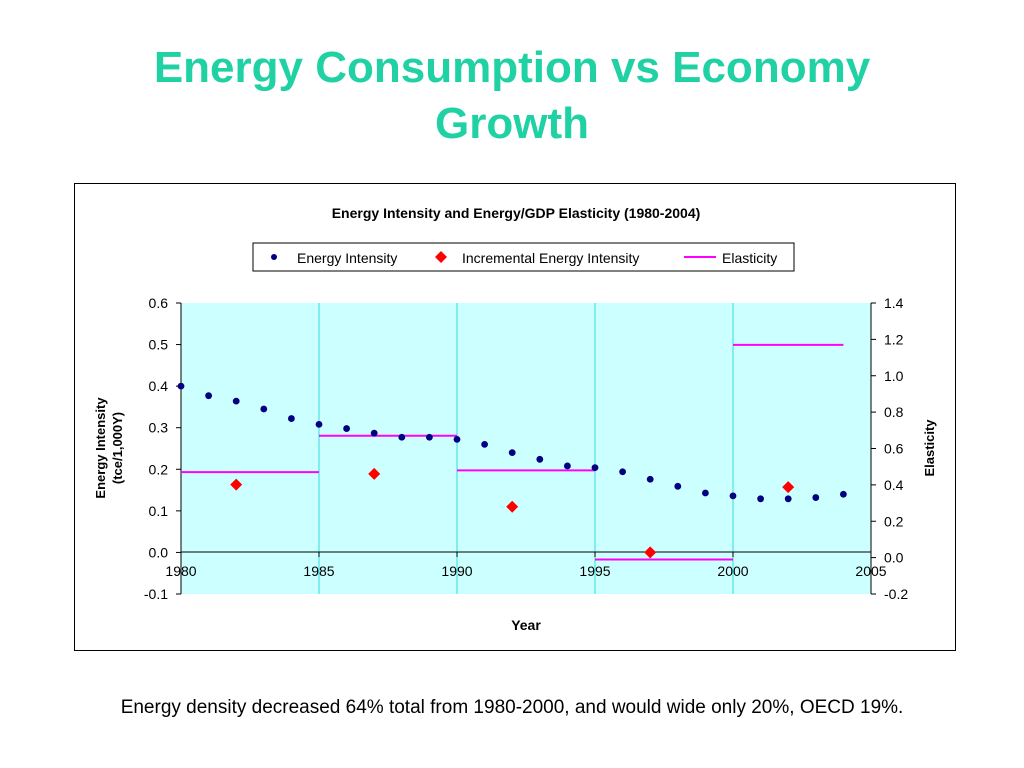 The height and width of the screenshot is (768, 1024). What do you see at coordinates (159, 386) in the screenshot?
I see `left-tick-label-0.4: 0.4` at bounding box center [159, 386].